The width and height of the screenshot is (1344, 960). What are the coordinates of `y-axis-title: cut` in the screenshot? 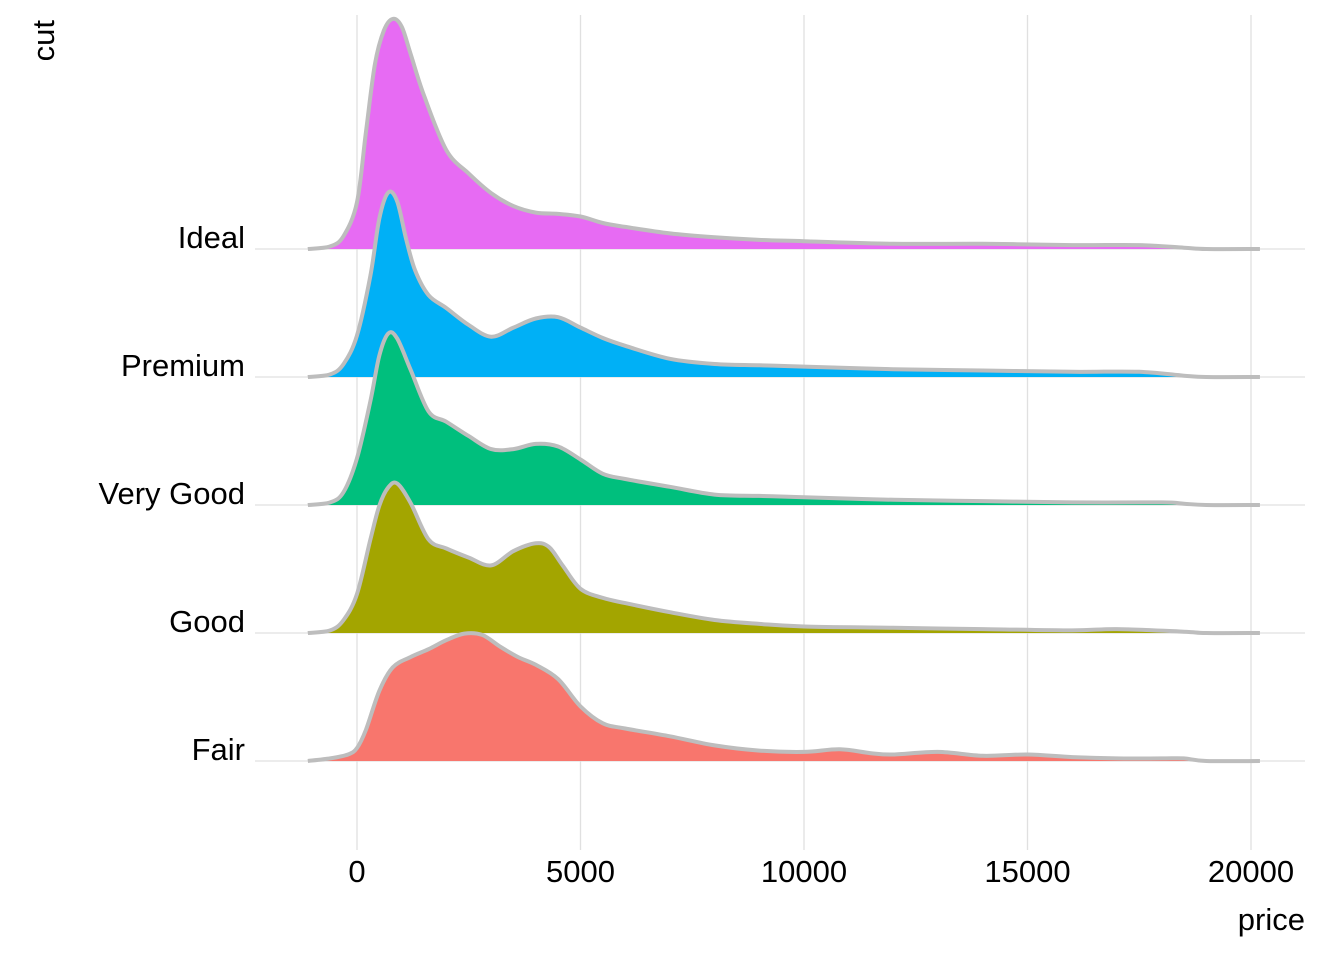 It's located at (43, 41).